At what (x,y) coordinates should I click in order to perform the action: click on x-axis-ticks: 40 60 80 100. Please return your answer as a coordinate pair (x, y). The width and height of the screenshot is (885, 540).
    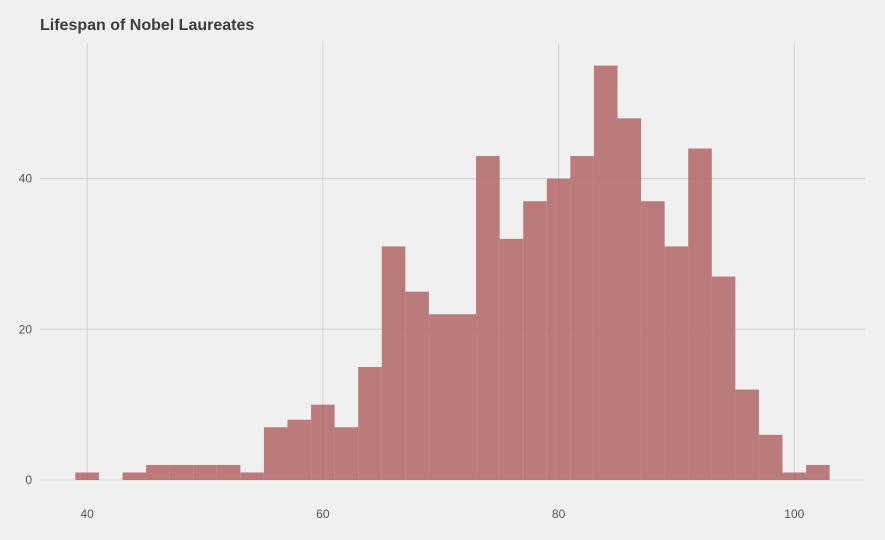
    Looking at the image, I should click on (442, 514).